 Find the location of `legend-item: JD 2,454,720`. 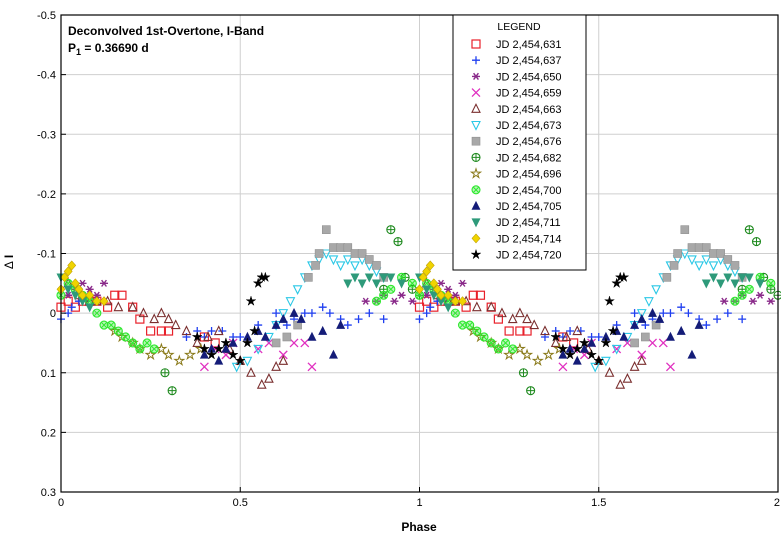

legend-item: JD 2,454,720 is located at coordinates (515, 255).